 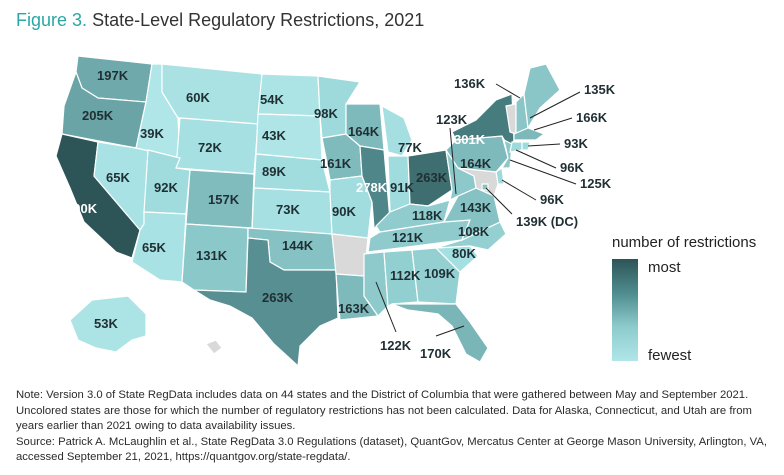 I want to click on state-fl, so click(x=440, y=333).